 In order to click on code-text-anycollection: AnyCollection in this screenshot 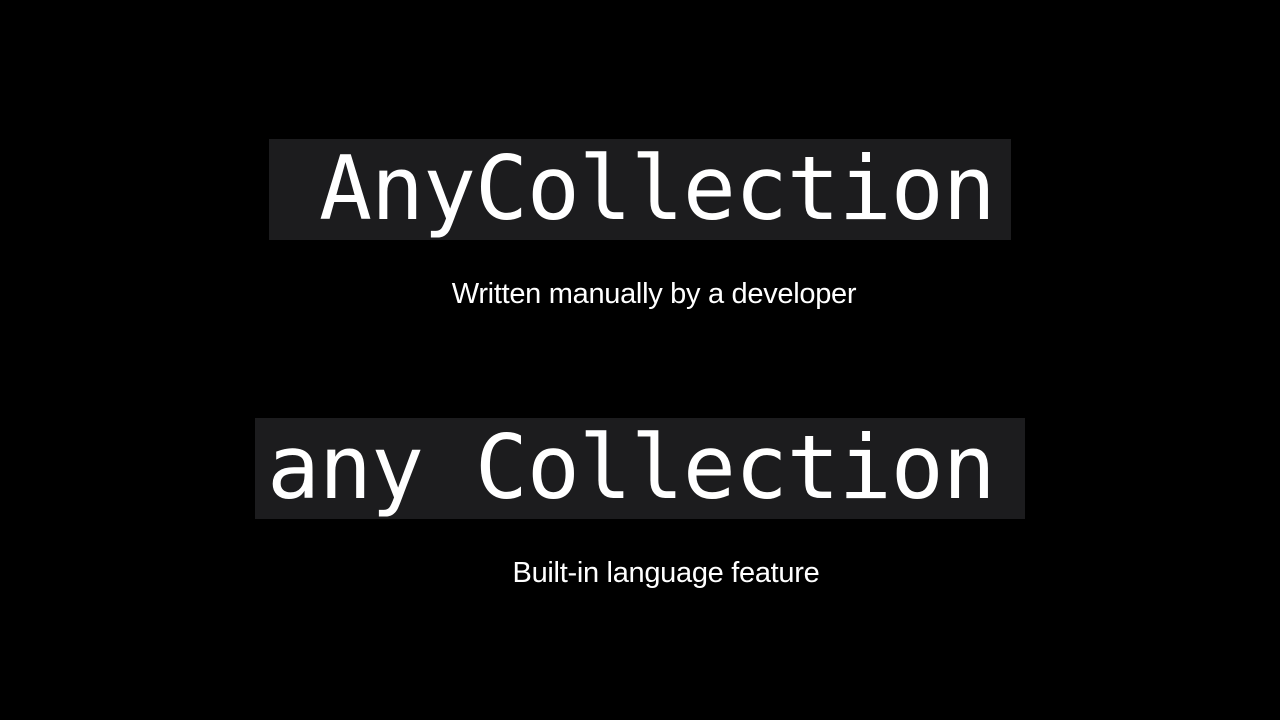, I will do `click(657, 189)`.